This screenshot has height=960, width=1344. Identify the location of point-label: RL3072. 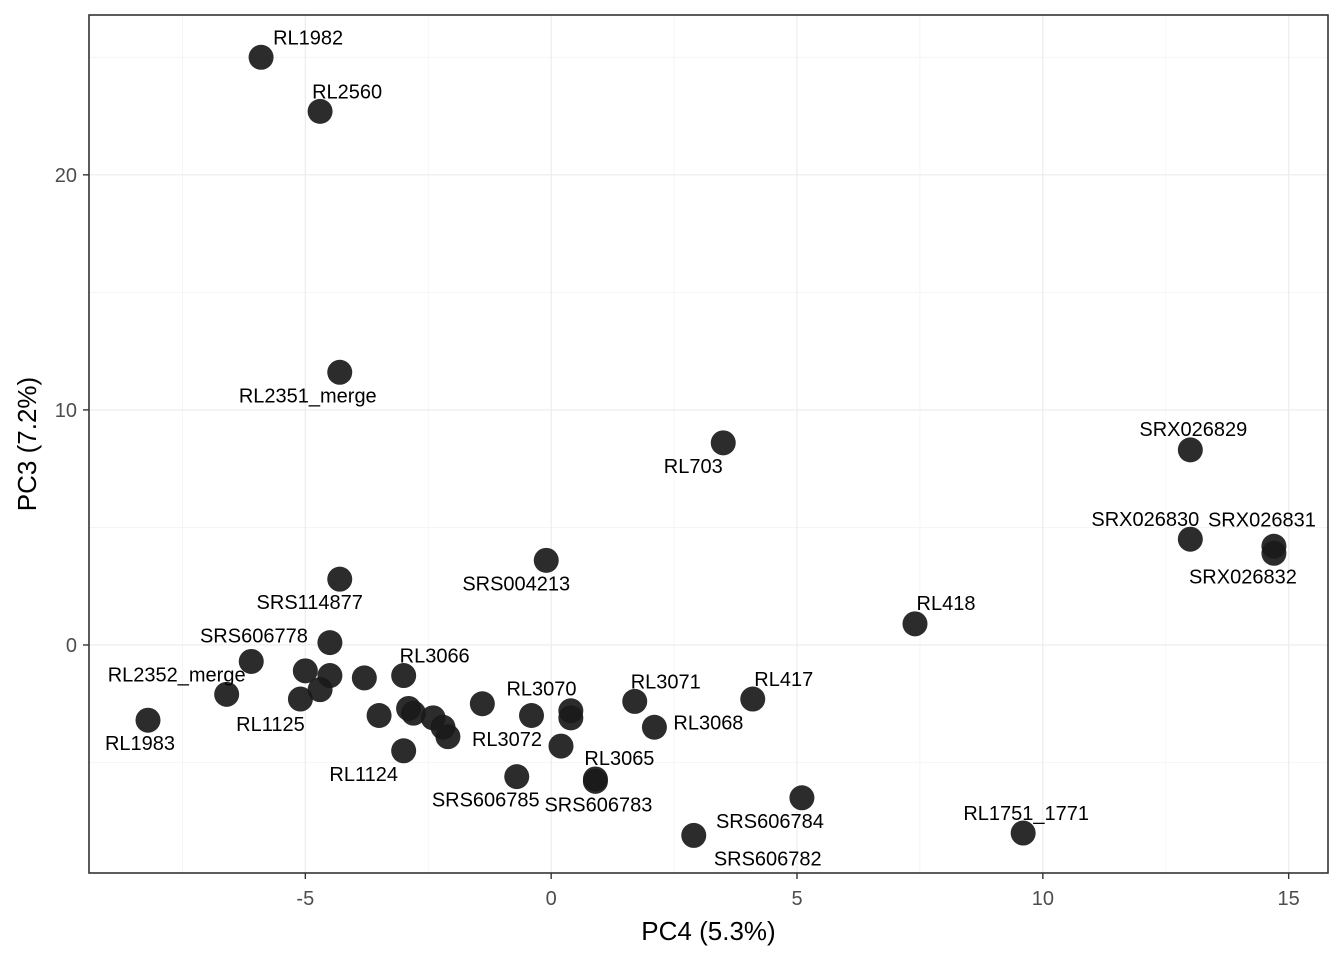
(507, 740).